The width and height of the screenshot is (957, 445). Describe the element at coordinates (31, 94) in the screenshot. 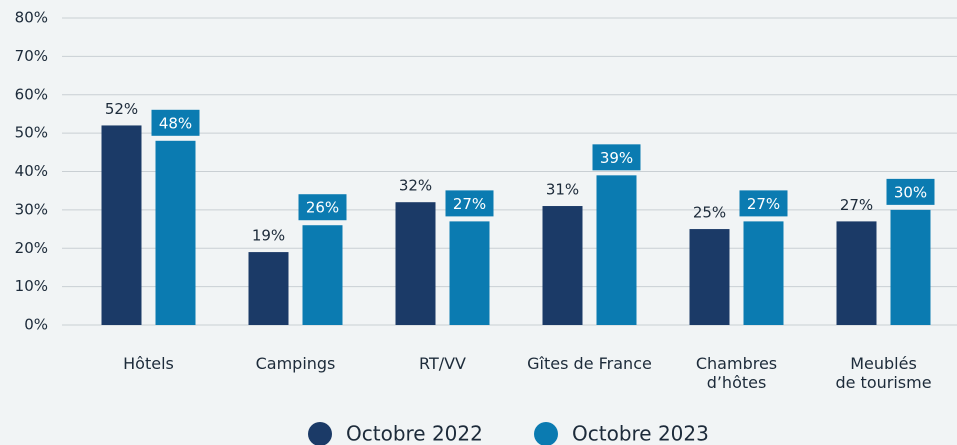

I see `y-tick-label: 60%` at that location.